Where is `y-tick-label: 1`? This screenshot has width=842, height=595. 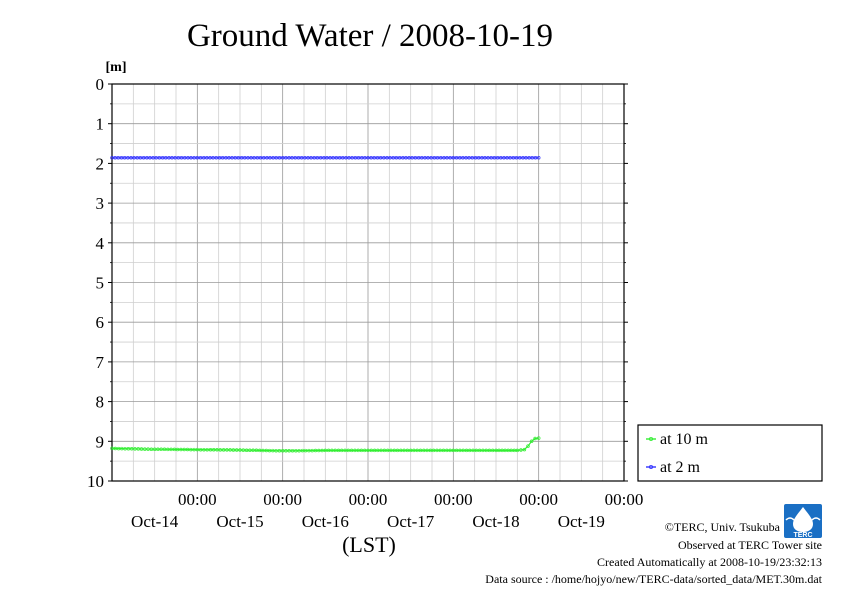 y-tick-label: 1 is located at coordinates (100, 124).